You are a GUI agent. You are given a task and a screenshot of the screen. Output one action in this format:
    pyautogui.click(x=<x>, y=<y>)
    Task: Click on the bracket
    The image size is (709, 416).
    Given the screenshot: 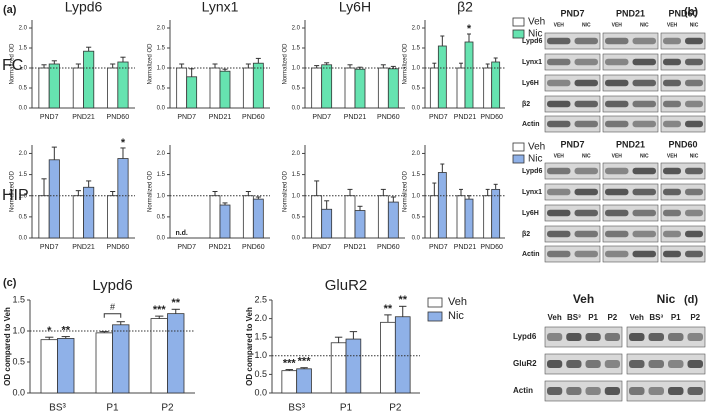 What is the action you would take?
    pyautogui.click(x=112, y=315)
    